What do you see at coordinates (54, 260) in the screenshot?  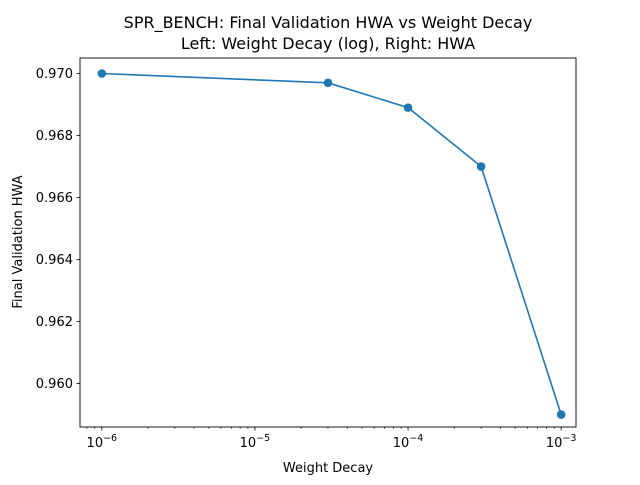 I see `y-tick-label: 0.964` at bounding box center [54, 260].